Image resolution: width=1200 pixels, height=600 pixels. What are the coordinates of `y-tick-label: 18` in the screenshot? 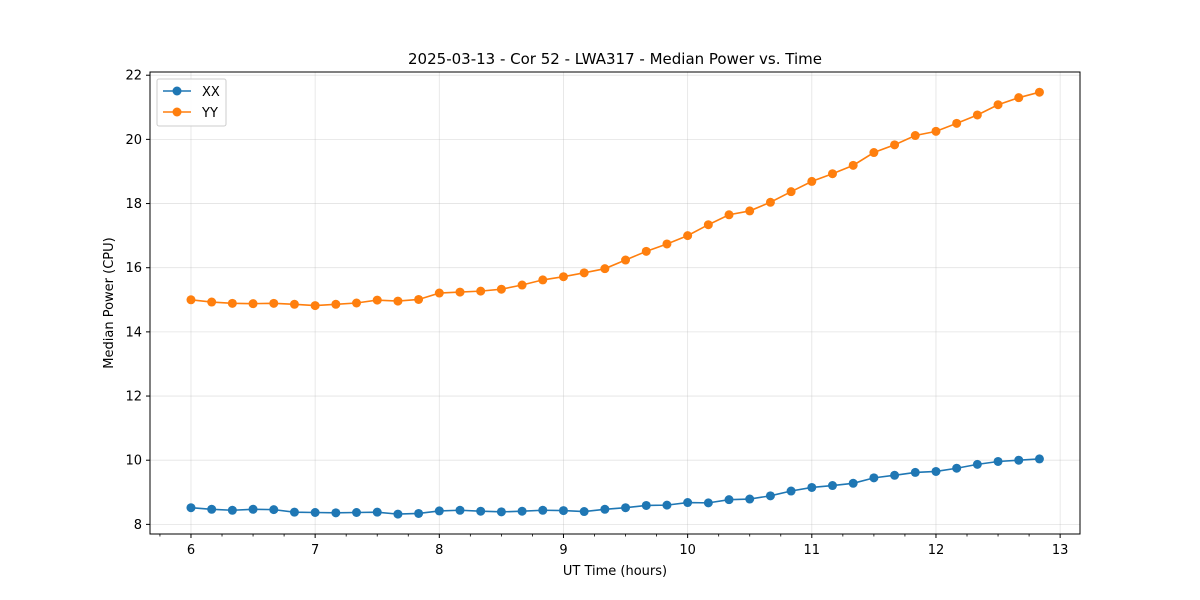 It's located at (133, 204).